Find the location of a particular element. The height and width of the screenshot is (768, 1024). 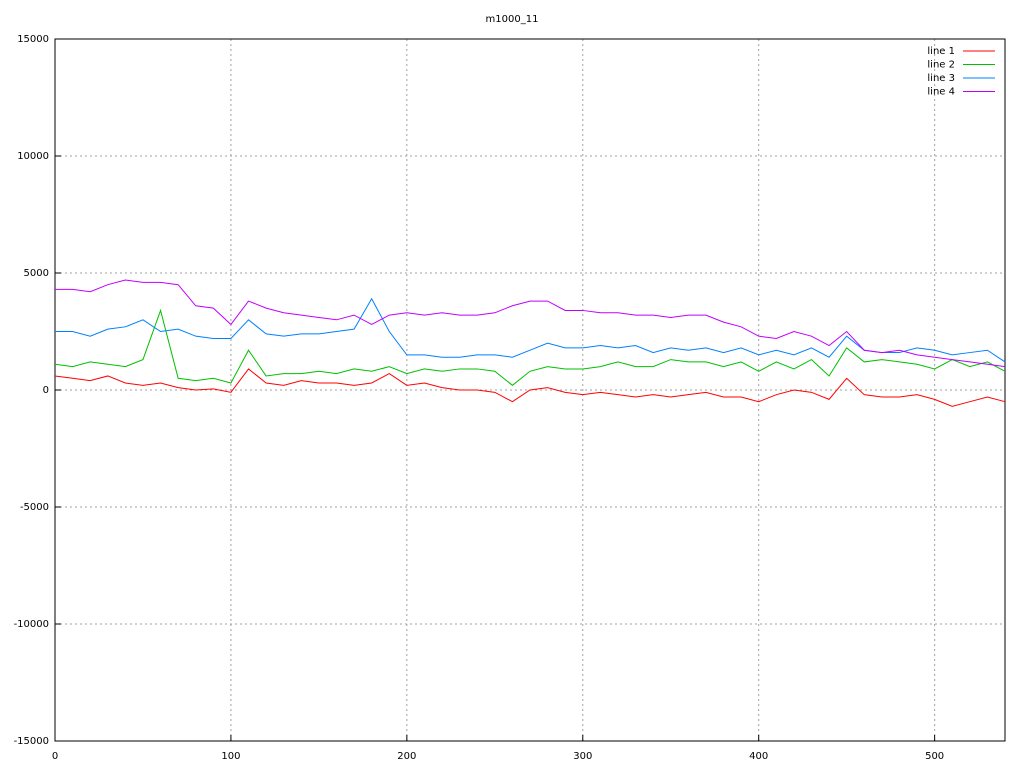

y-tick-label: -5000 is located at coordinates (34, 507).